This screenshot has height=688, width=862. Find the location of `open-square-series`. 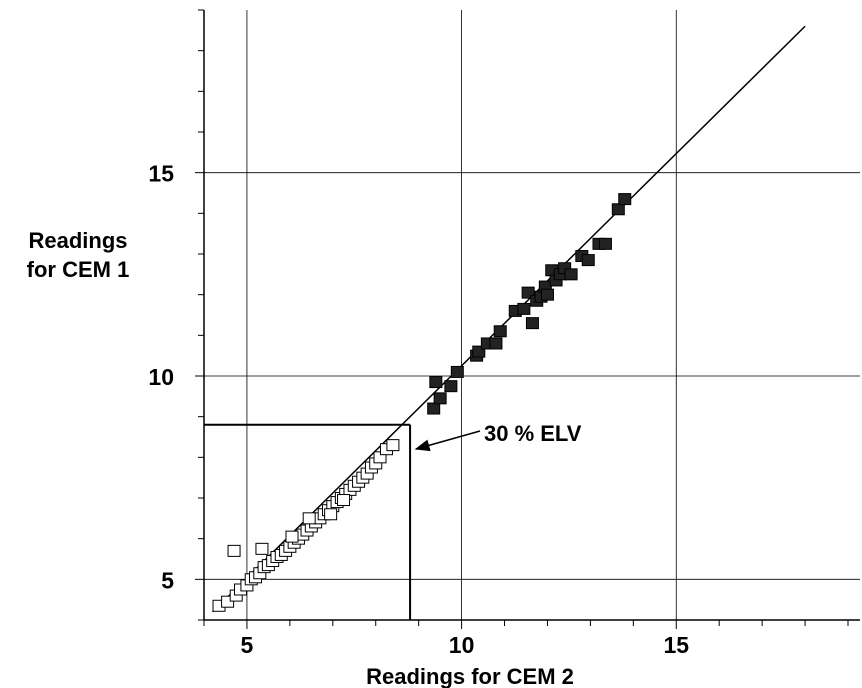

open-square-series is located at coordinates (306, 525).